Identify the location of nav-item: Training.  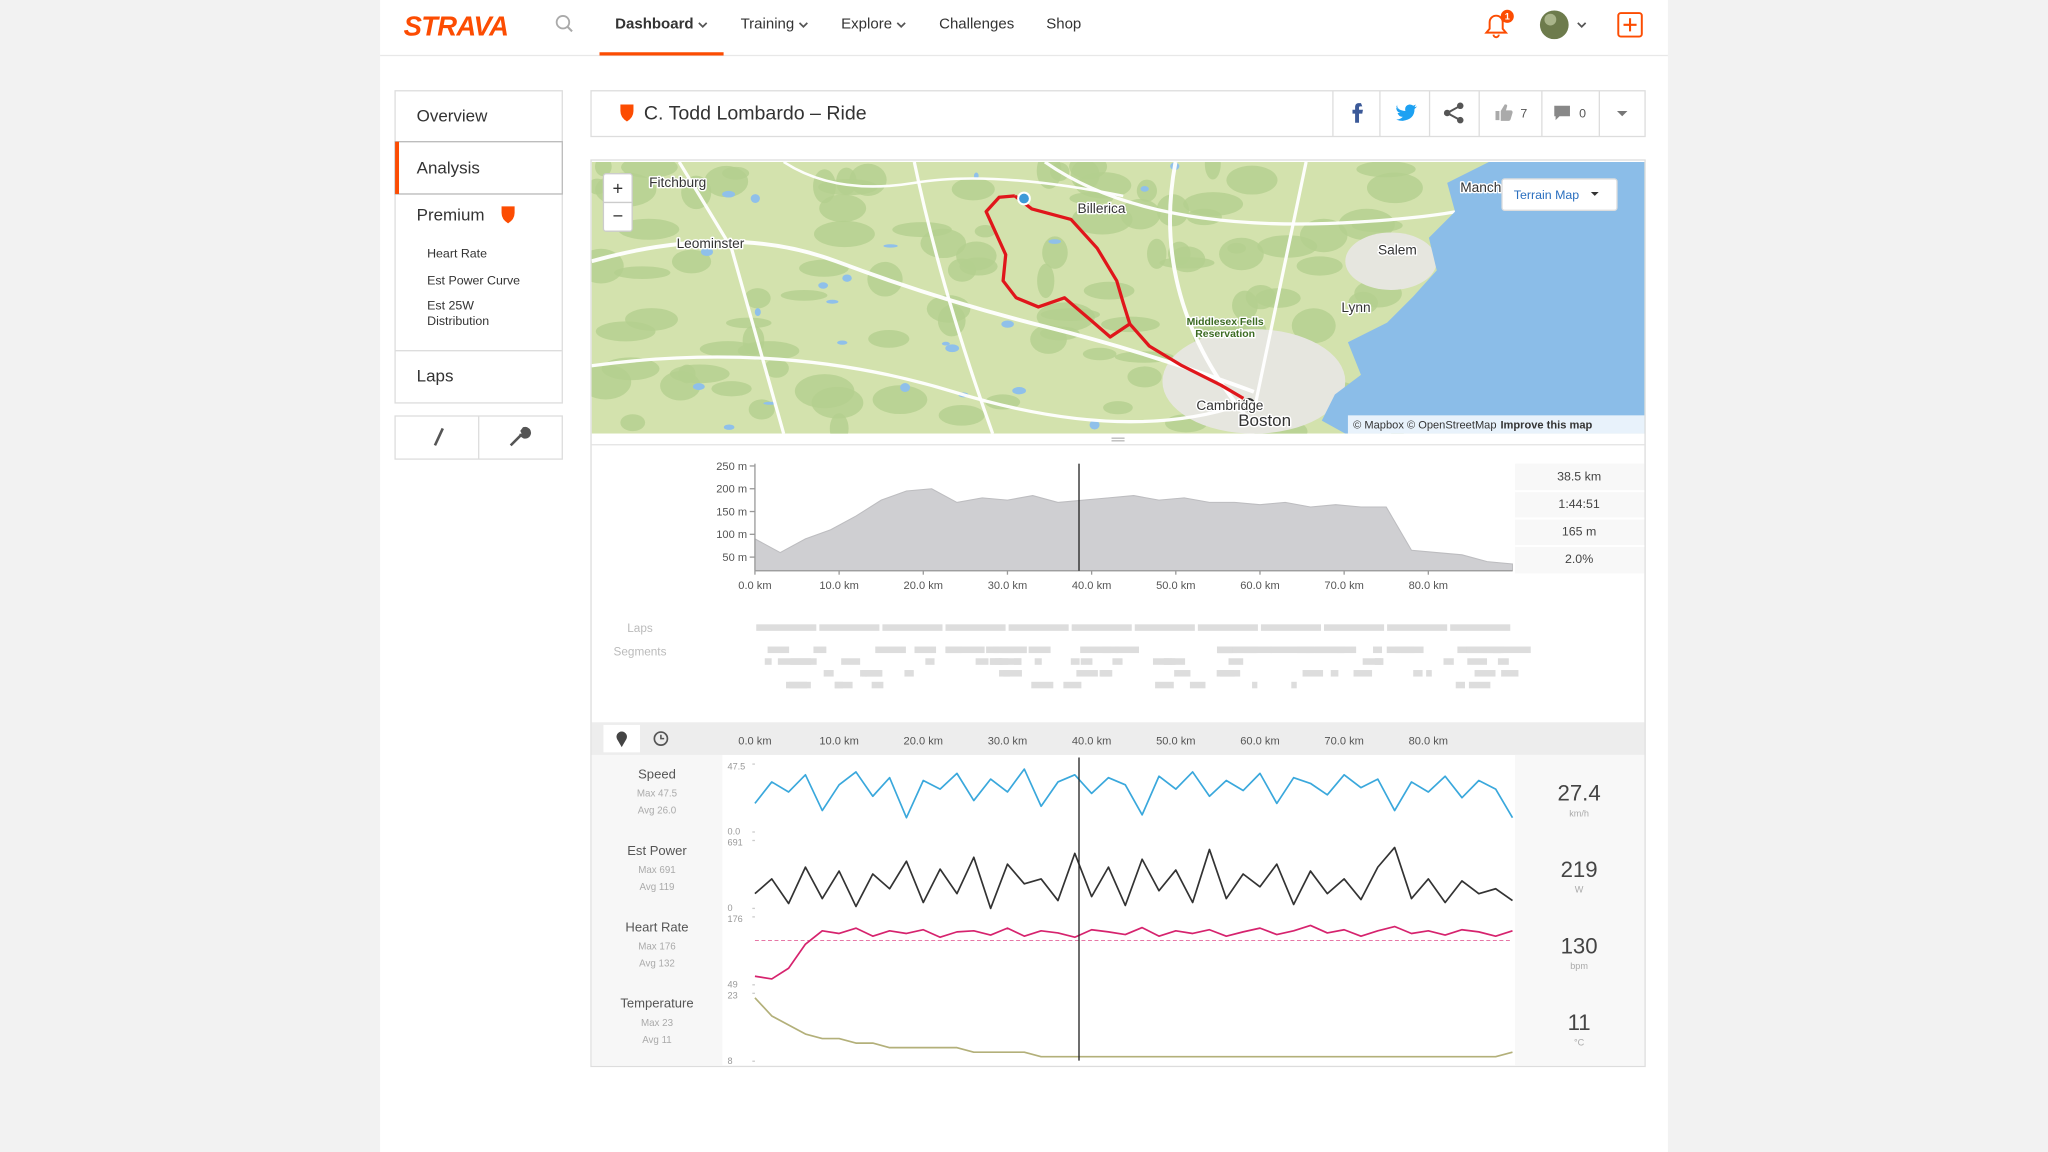
(768, 24).